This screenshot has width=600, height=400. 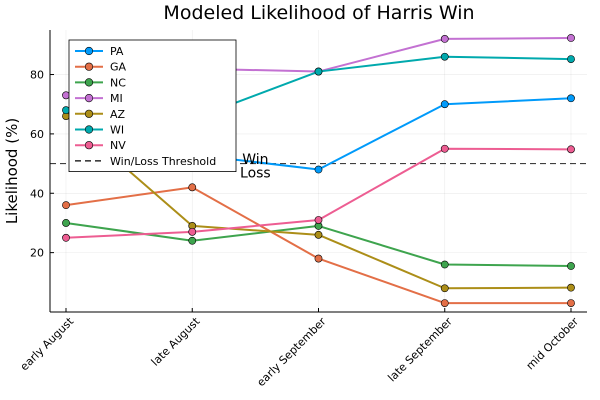 I want to click on x-tick-label: late August, so click(x=176, y=341).